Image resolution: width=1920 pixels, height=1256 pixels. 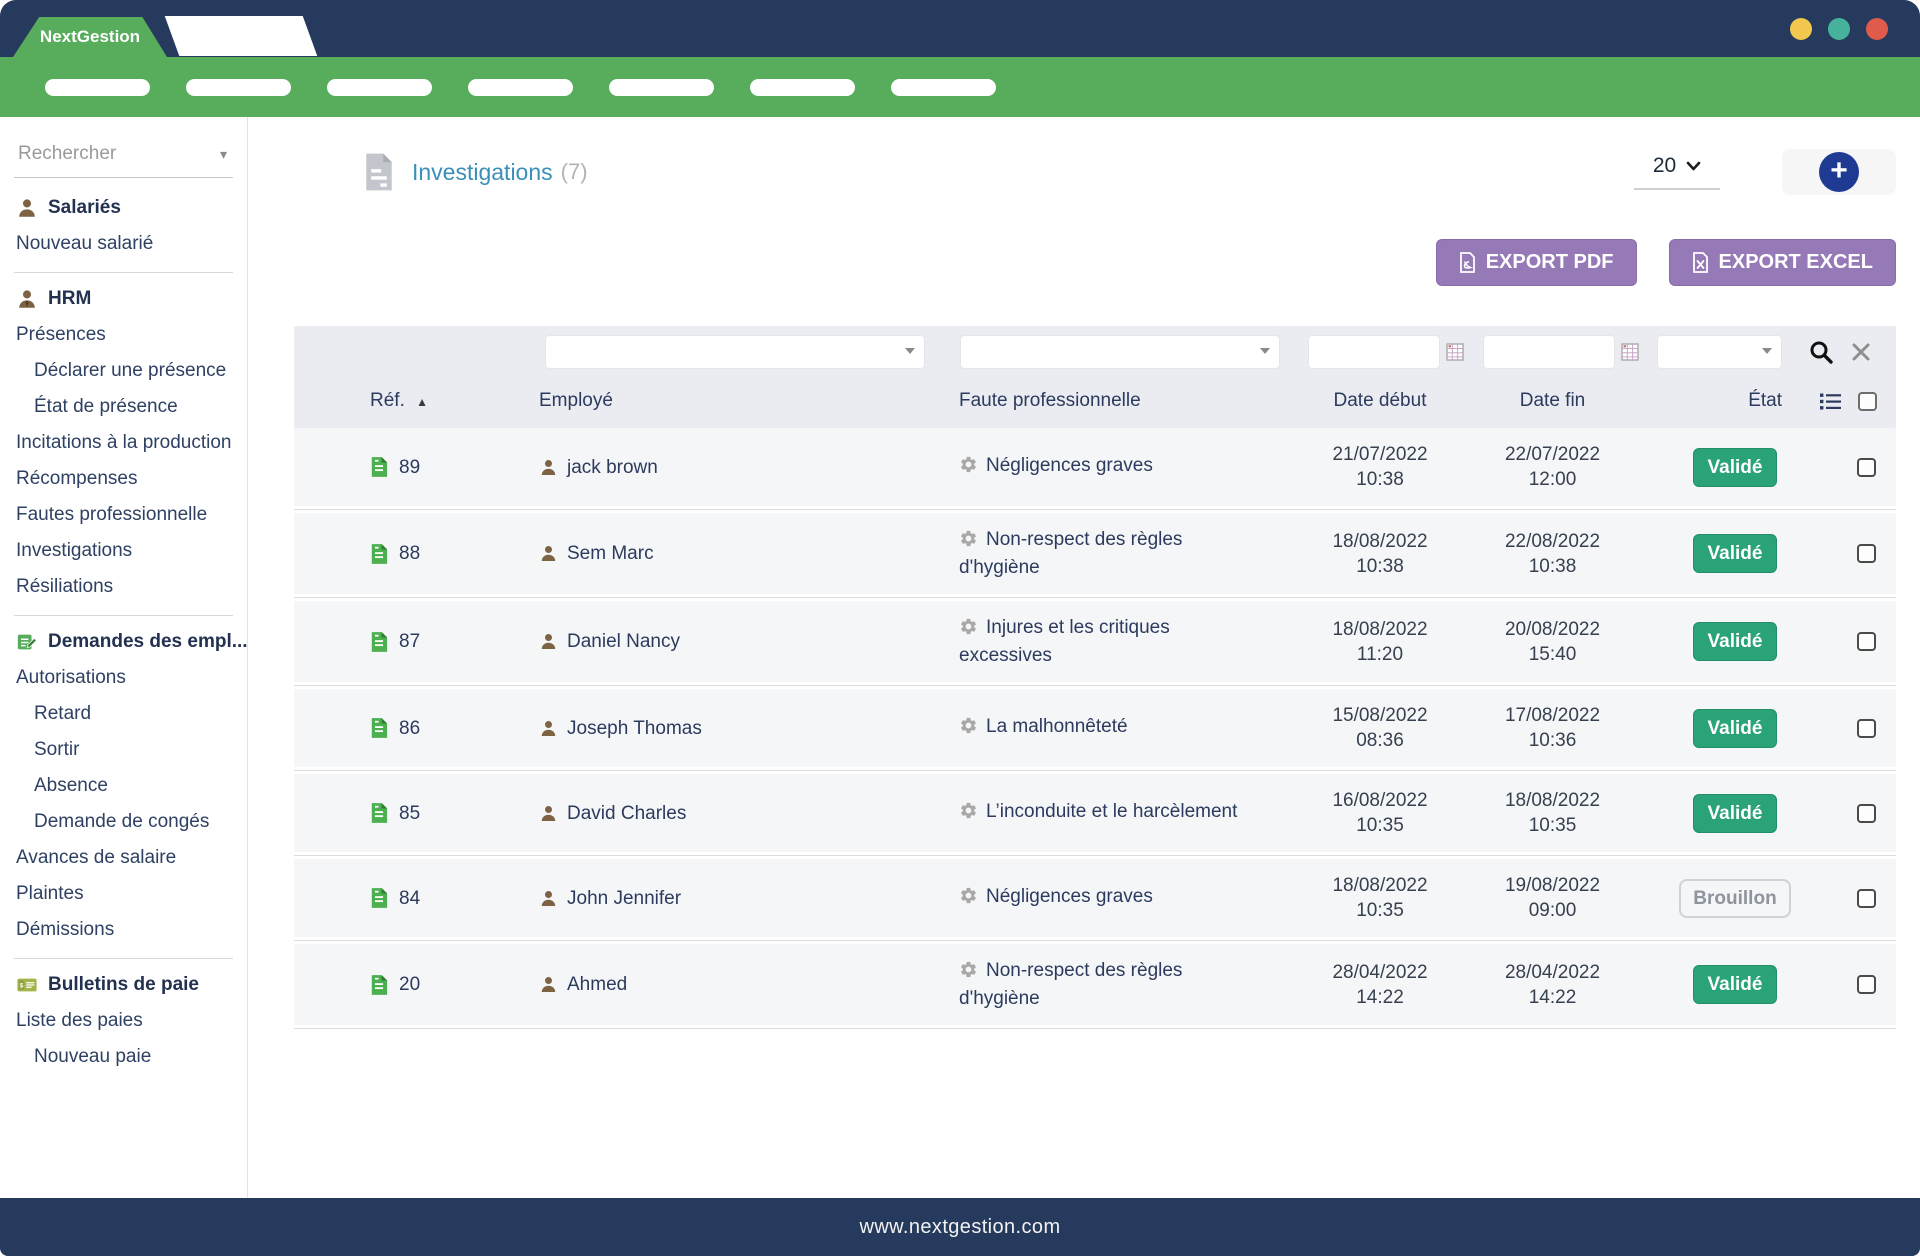 I want to click on start-date-cell: 16/08/2022 10:35, so click(x=1380, y=813).